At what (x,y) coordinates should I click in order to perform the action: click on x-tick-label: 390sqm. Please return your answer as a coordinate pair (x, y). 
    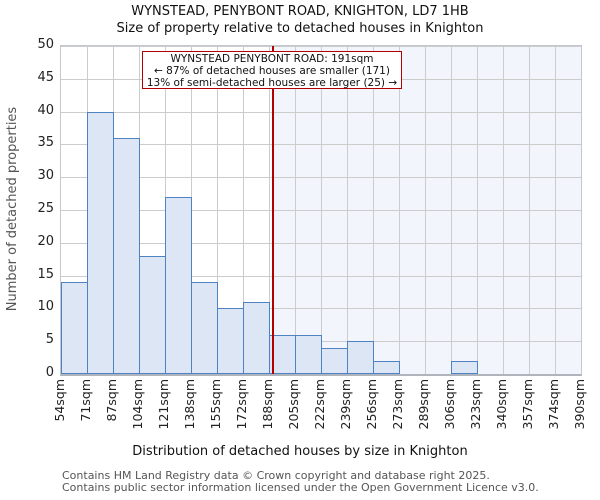
    Looking at the image, I should click on (579, 404).